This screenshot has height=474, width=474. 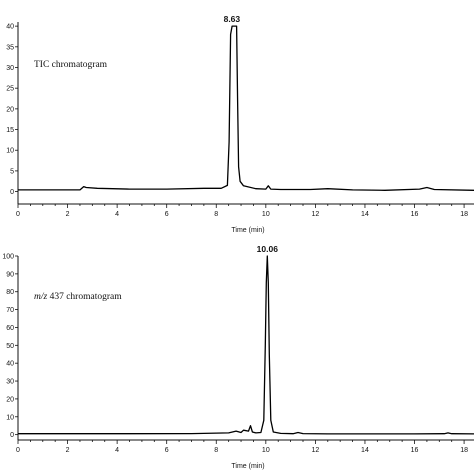 I want to click on tic-x-tick-label: 14, so click(x=365, y=214).